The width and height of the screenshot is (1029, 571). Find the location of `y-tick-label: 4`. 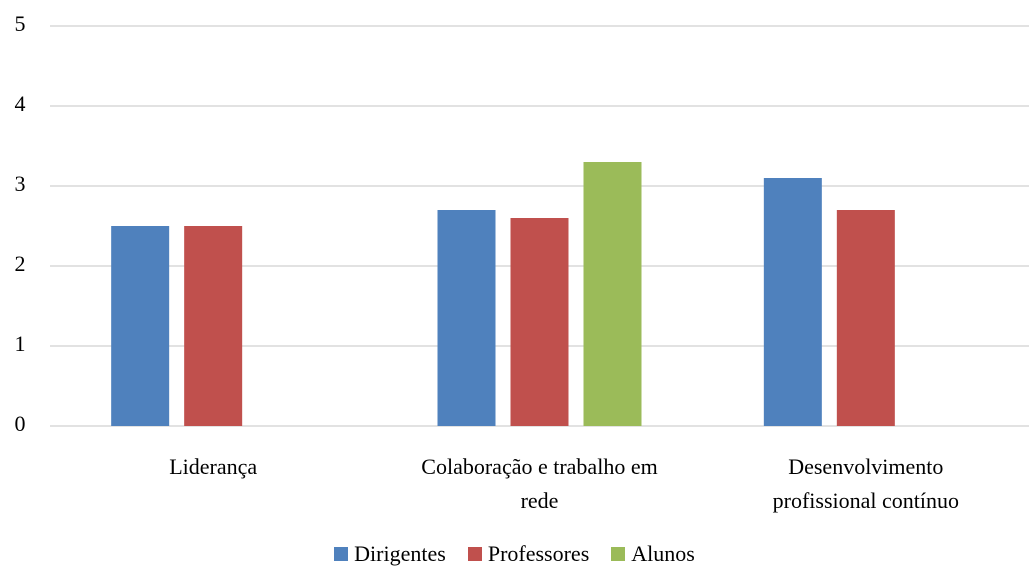

y-tick-label: 4 is located at coordinates (20, 103).